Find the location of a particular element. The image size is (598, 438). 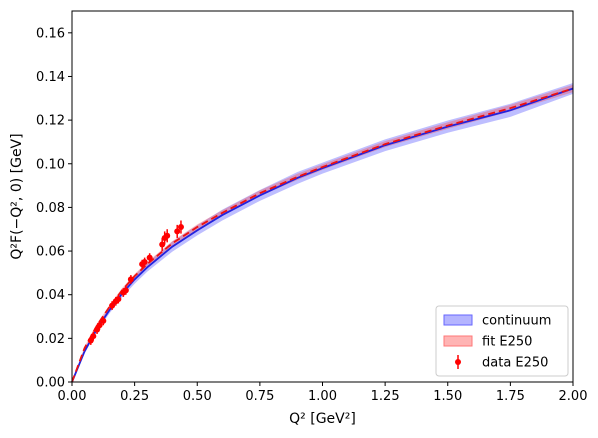

x-tick-label: 0.25 is located at coordinates (134, 396).